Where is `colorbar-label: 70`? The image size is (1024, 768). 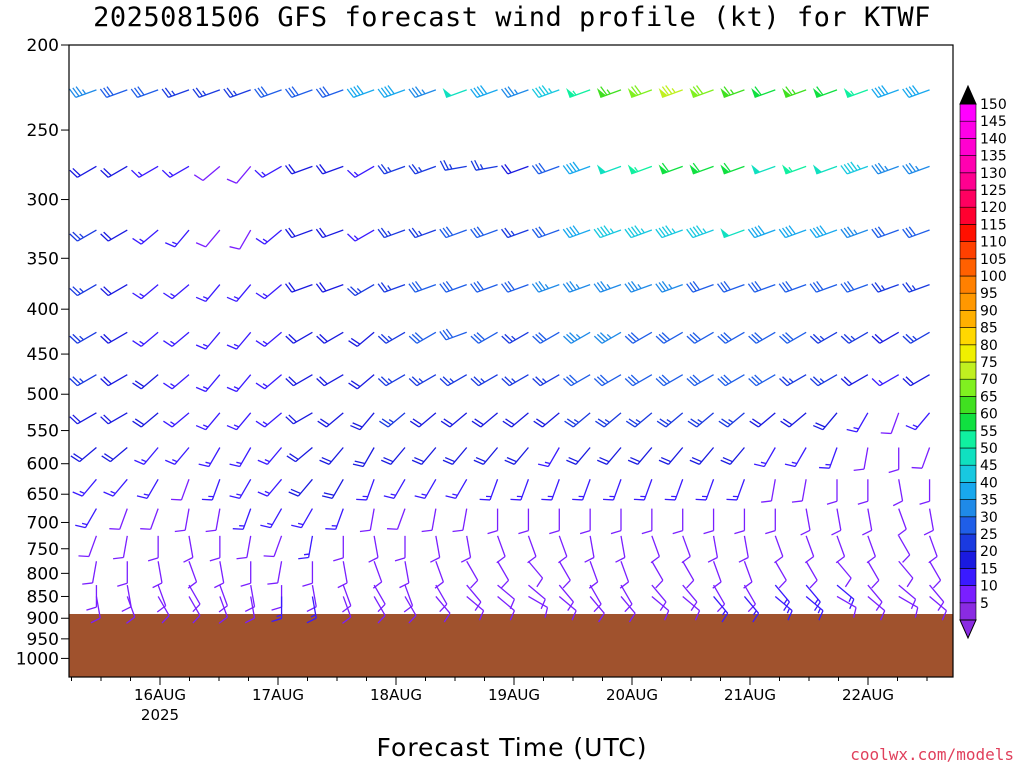
colorbar-label: 70 is located at coordinates (989, 380).